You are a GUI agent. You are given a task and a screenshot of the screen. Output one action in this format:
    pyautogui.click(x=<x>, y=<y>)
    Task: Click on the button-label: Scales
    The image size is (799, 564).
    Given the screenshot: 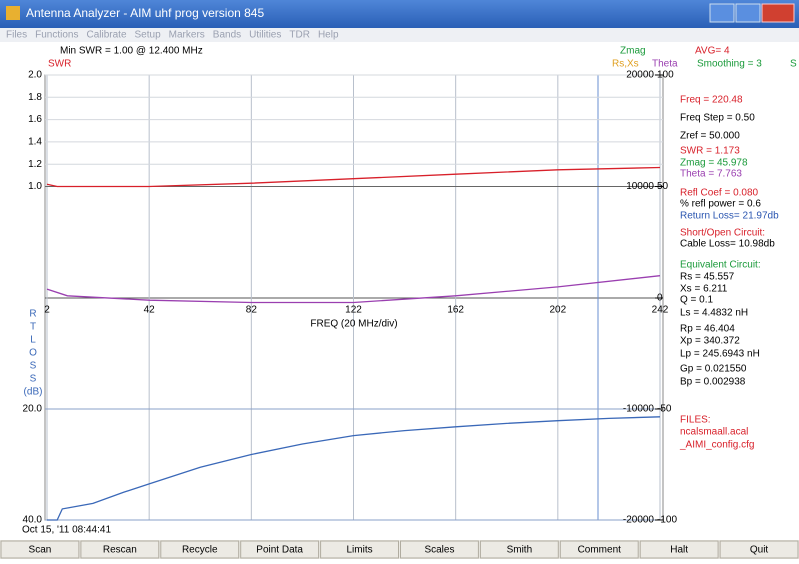 What is the action you would take?
    pyautogui.click(x=439, y=550)
    